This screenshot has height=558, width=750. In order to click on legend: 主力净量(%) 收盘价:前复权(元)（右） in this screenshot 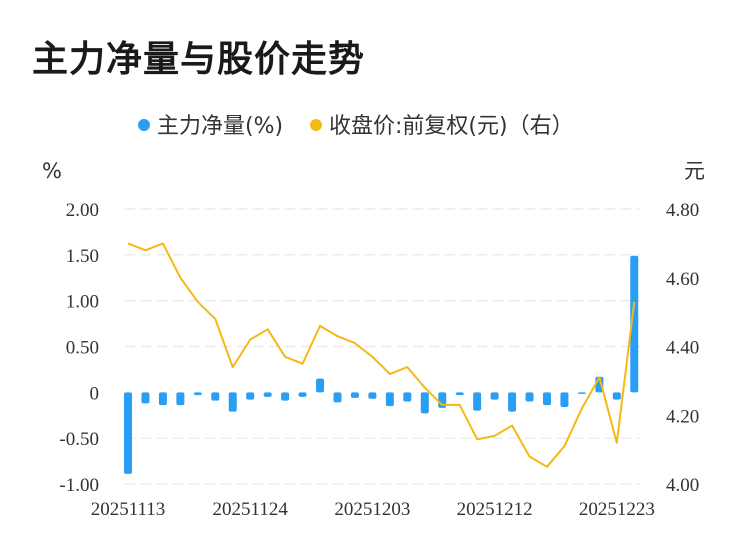, I will do `click(356, 126)`.